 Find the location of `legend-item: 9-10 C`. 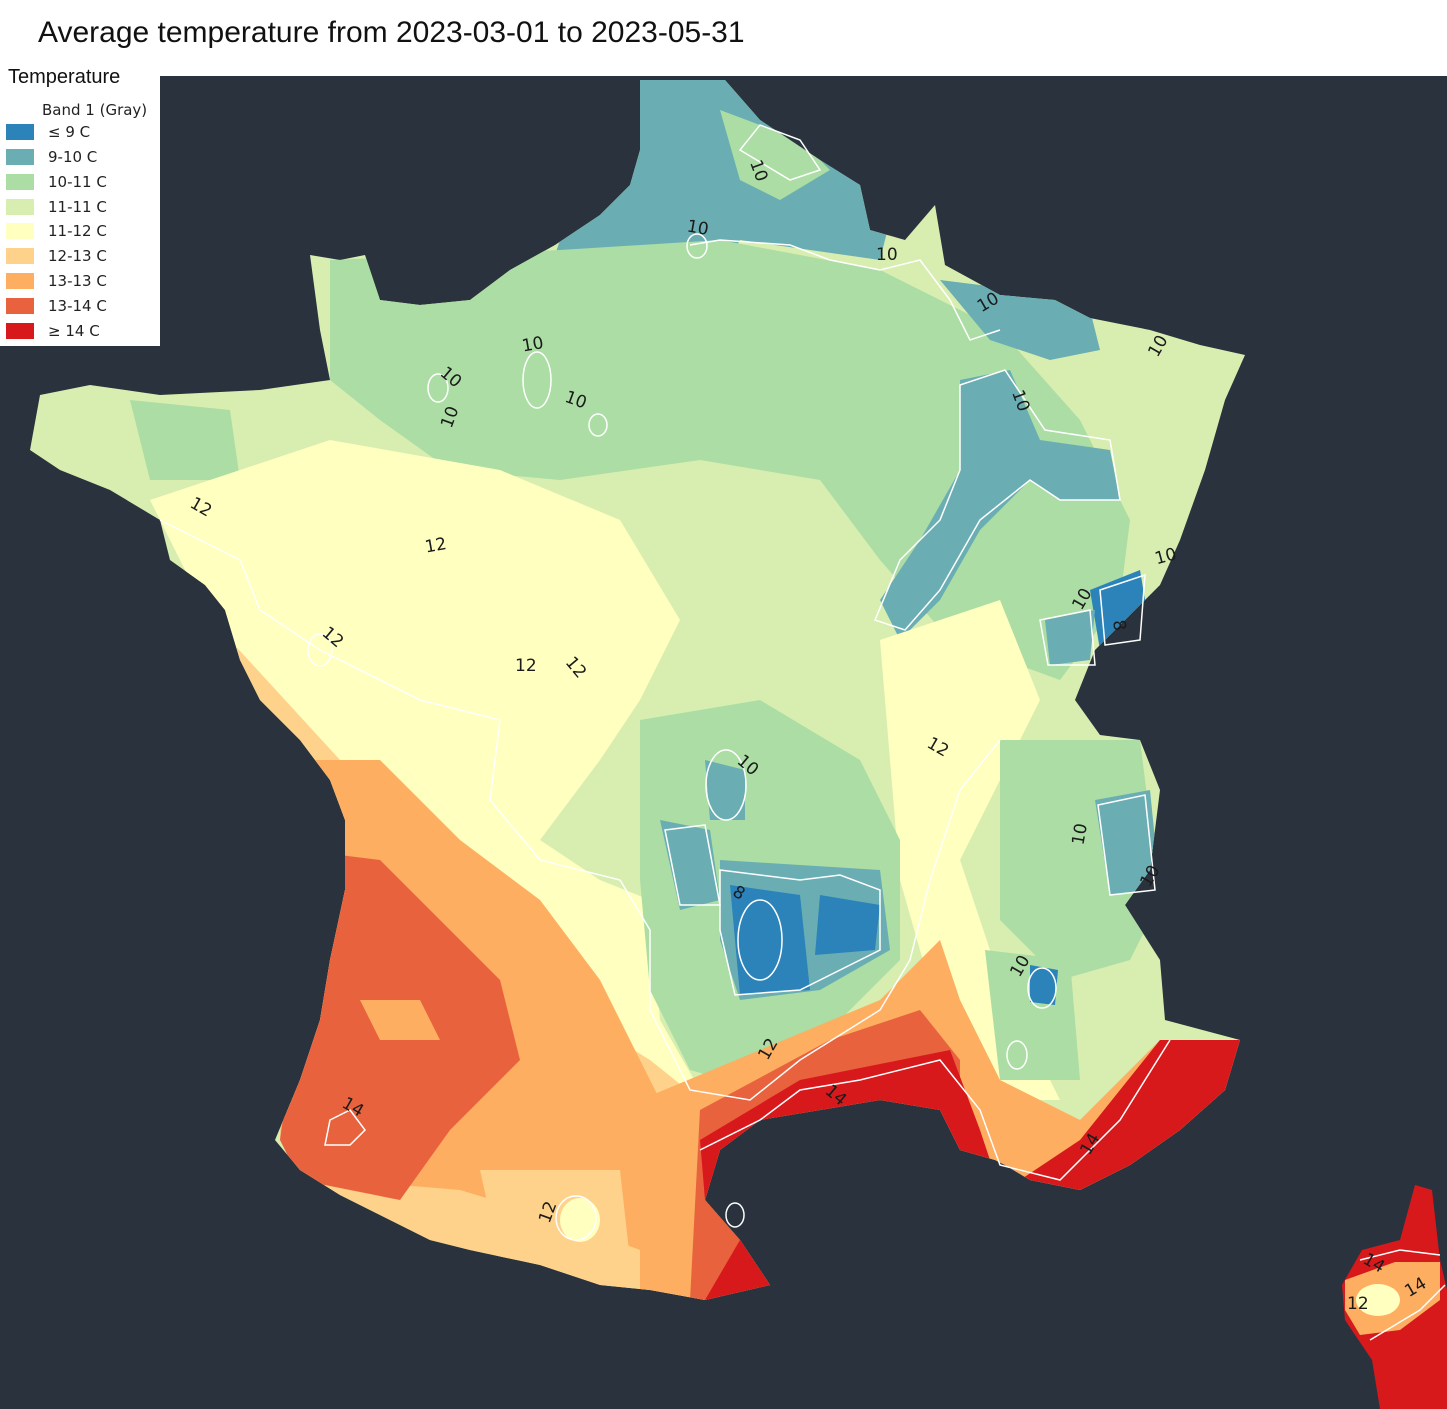

legend-item: 9-10 C is located at coordinates (81, 157).